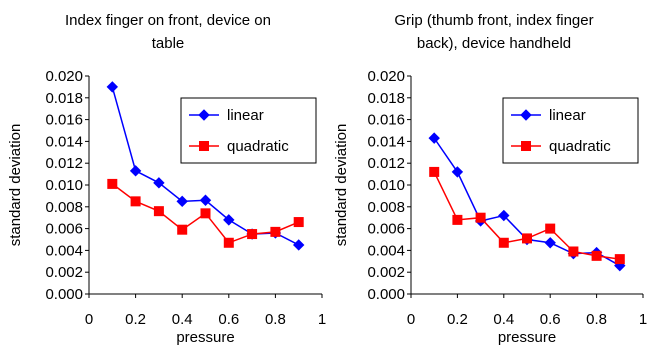 This screenshot has width=656, height=350. What do you see at coordinates (493, 20) in the screenshot?
I see `chart-title-line: Grip (thumb front, index finger` at bounding box center [493, 20].